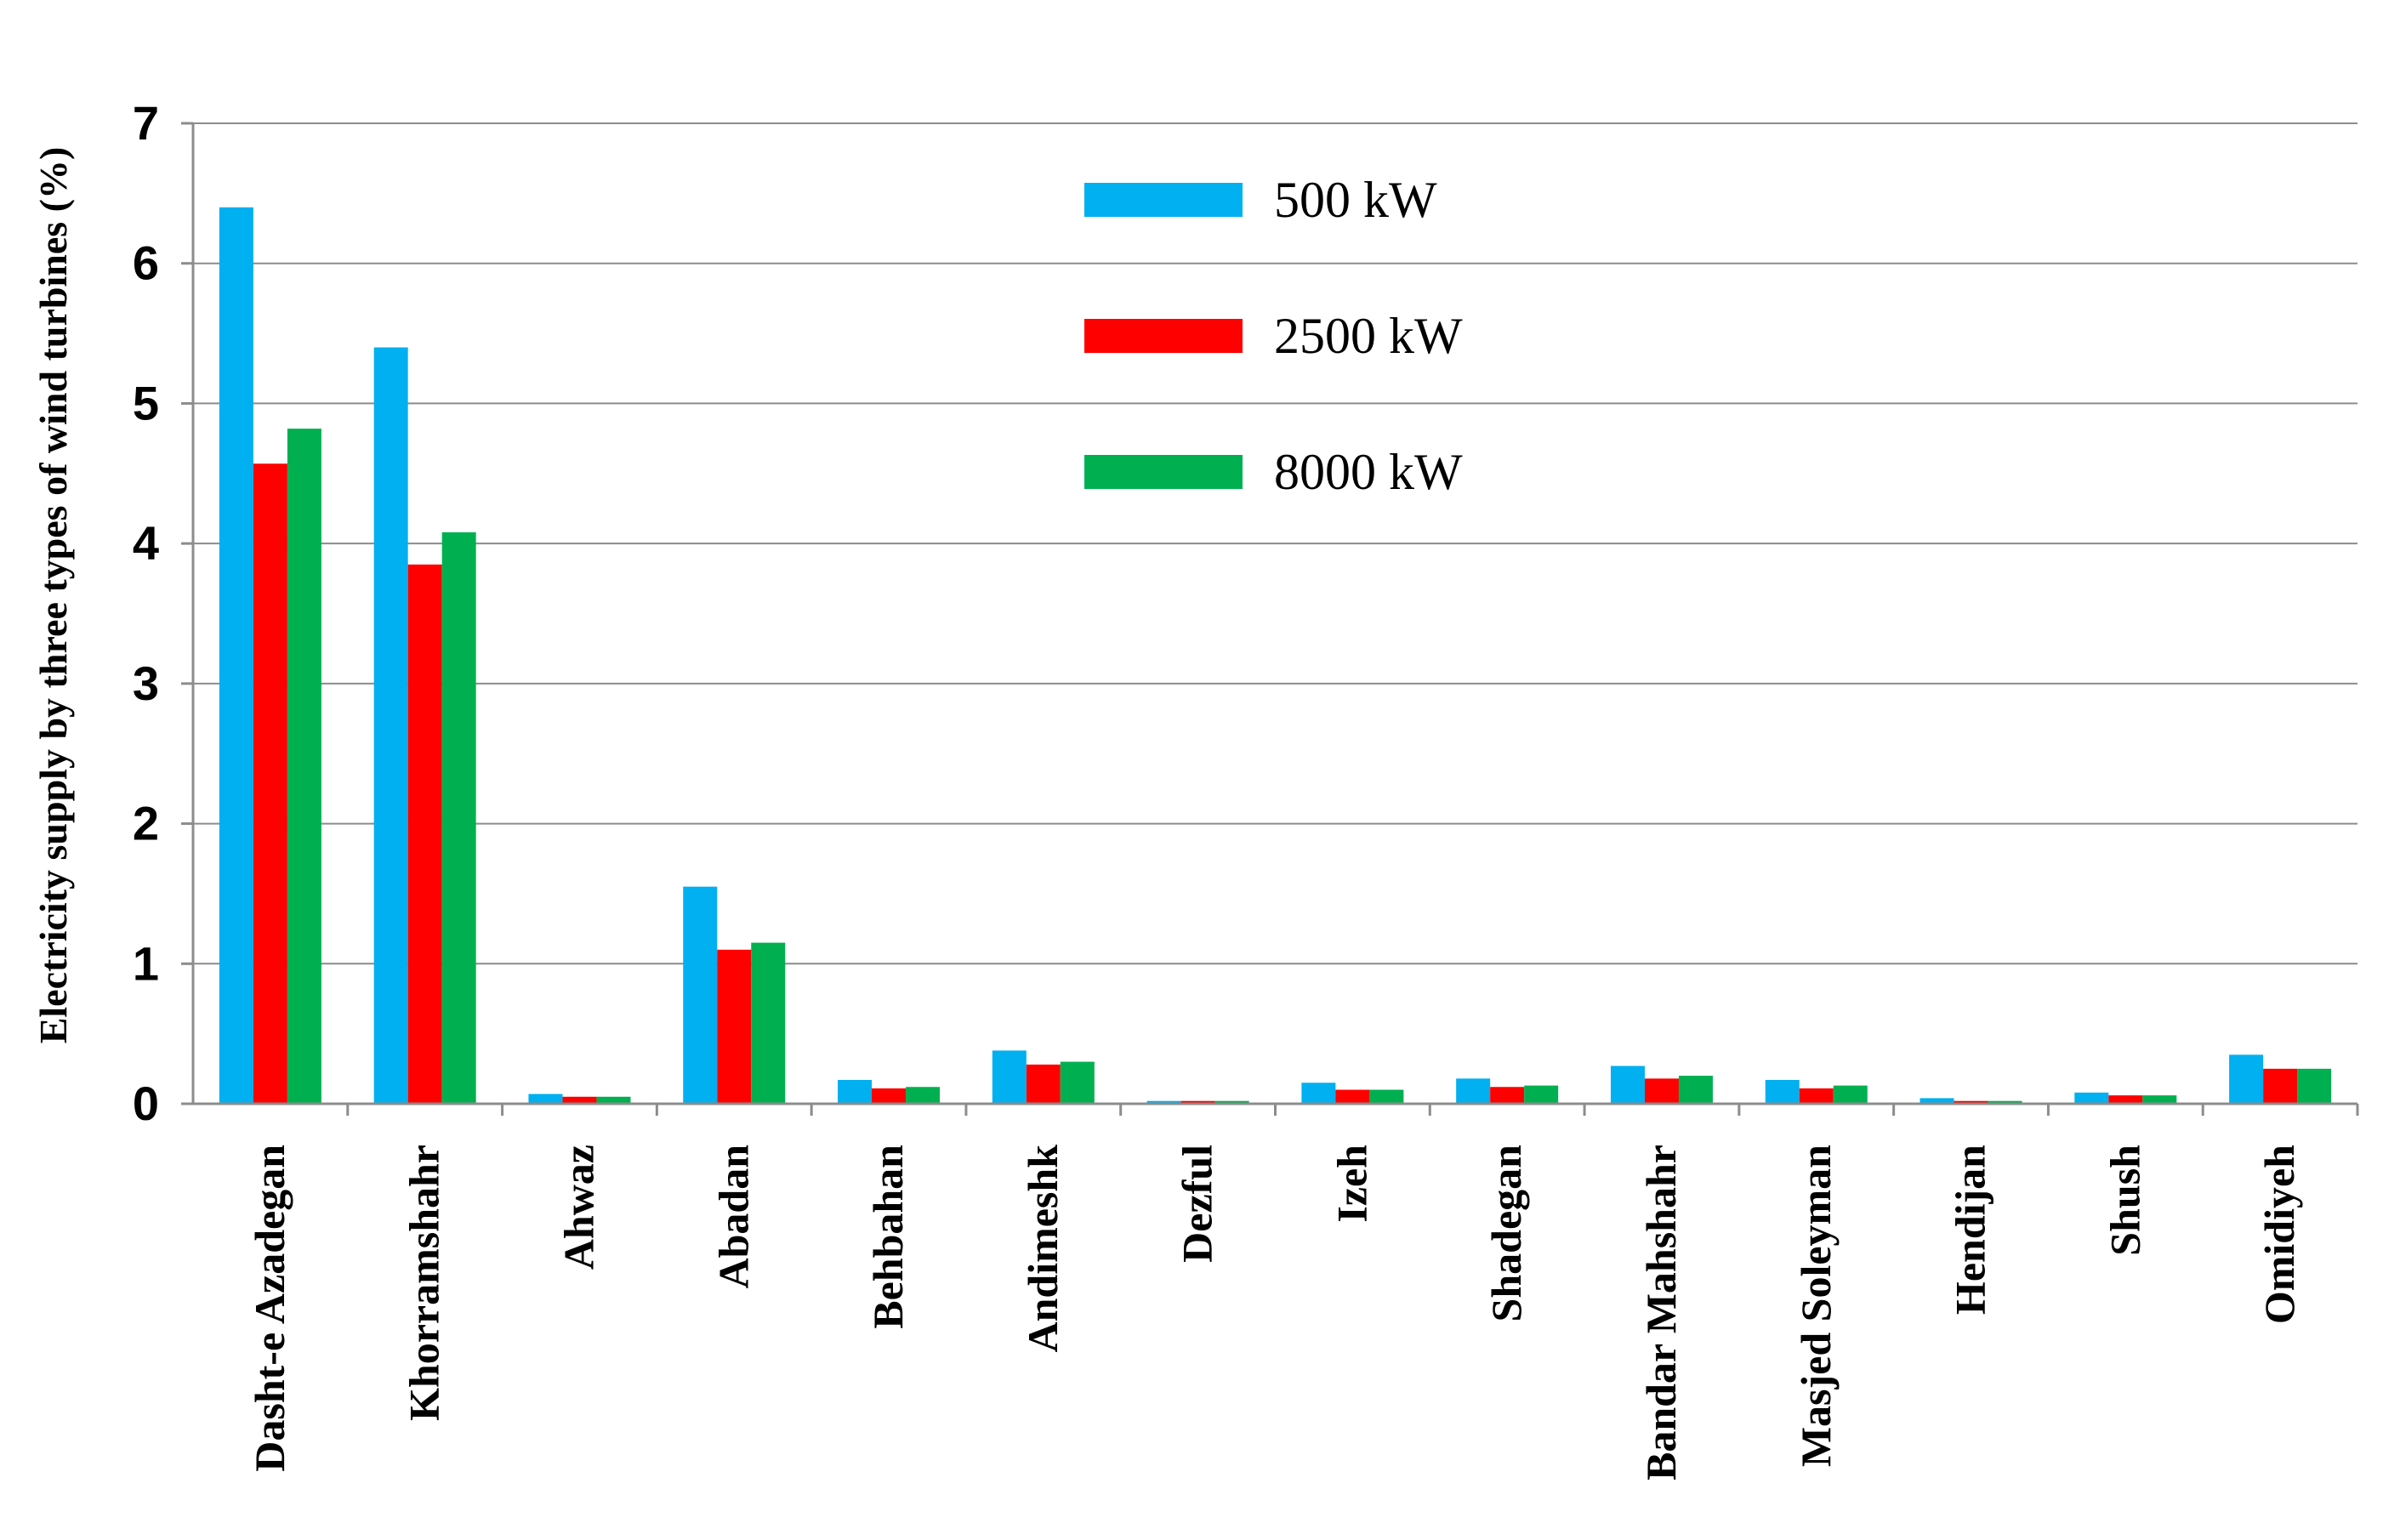  I want to click on y-tick-labels: 0 1 2 3 4 5 6 7, so click(146, 613).